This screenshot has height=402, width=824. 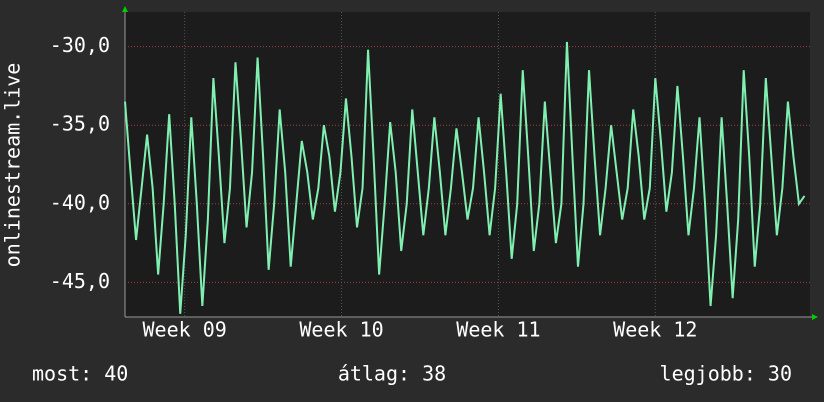 I want to click on y-tick-label: -40,0, so click(x=80, y=202).